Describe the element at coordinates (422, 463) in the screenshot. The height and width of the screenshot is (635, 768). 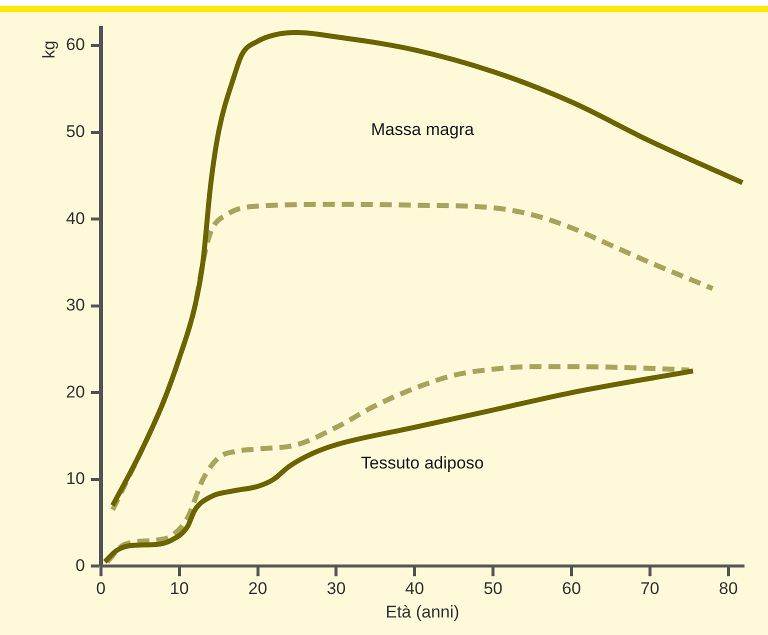
I see `annotation: Tessuto adiposo` at that location.